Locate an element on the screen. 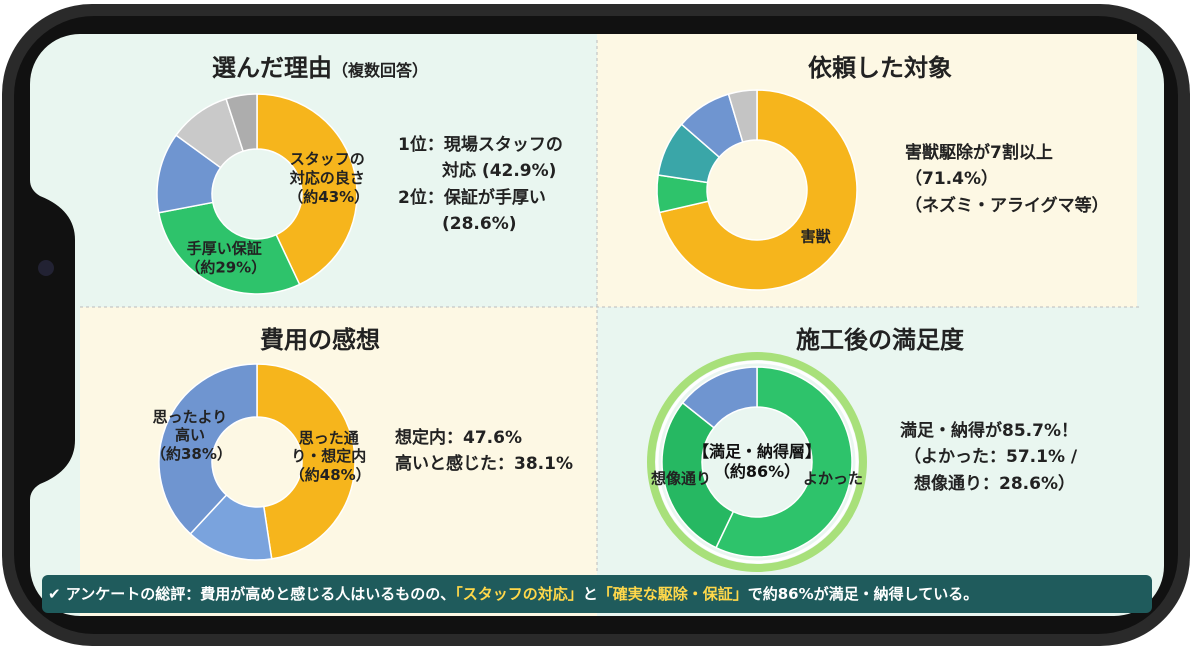  annotation: 想定内：47.6% 高いと感じた：38.1% is located at coordinates (484, 451).